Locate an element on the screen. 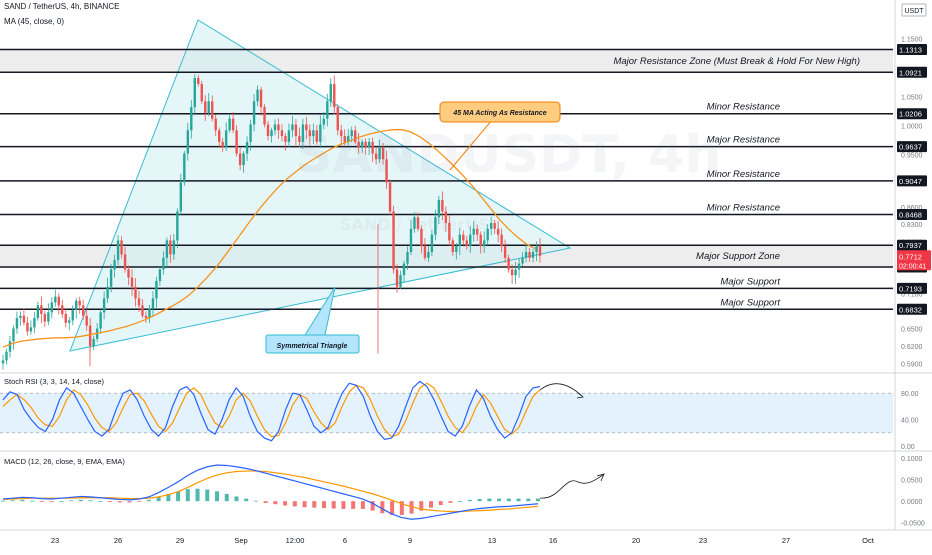  level-label: Minor Resistance is located at coordinates (743, 174).